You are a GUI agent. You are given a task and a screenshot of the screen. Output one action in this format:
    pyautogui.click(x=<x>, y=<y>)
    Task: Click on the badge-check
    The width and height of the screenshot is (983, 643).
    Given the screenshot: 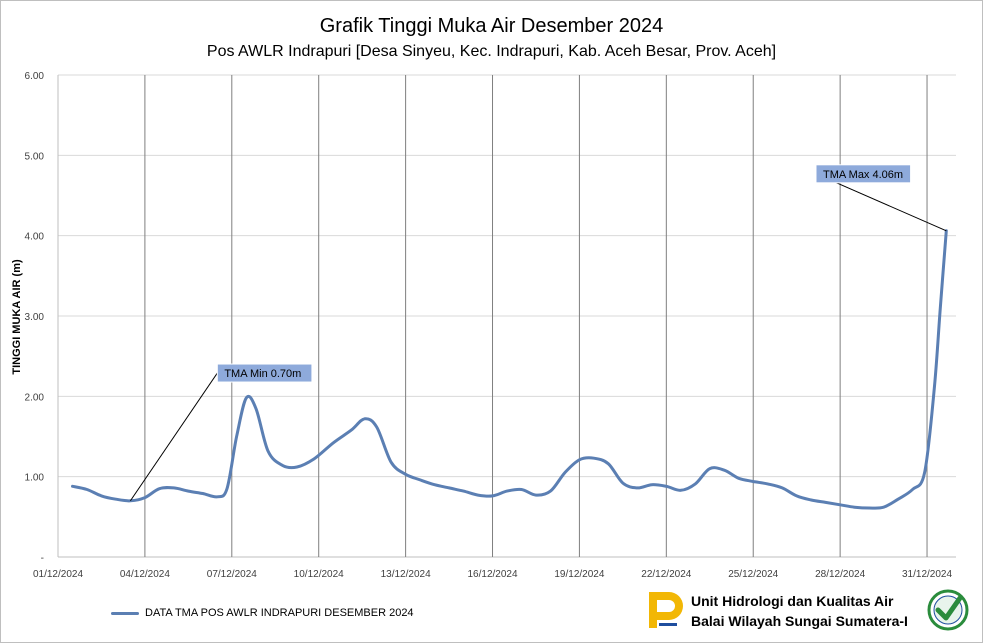 What is the action you would take?
    pyautogui.click(x=949, y=608)
    